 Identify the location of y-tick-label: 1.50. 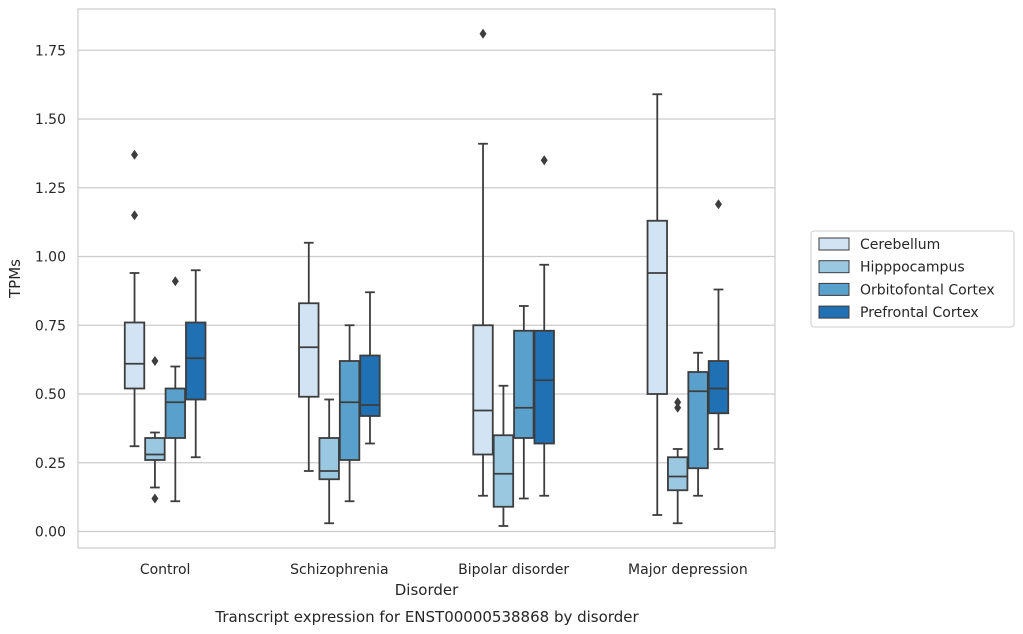
(50, 120).